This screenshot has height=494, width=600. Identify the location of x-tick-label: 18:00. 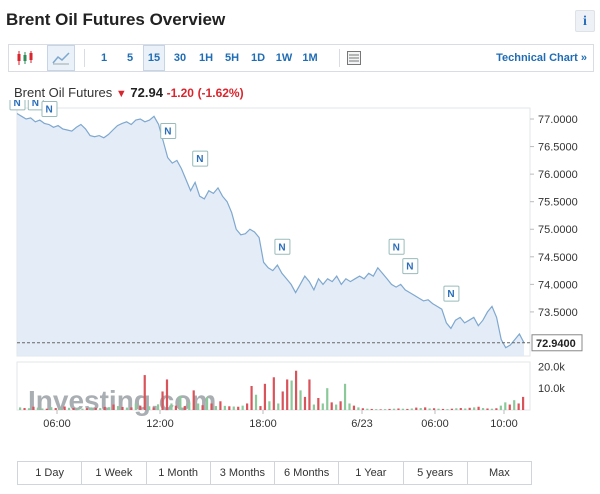
(263, 424).